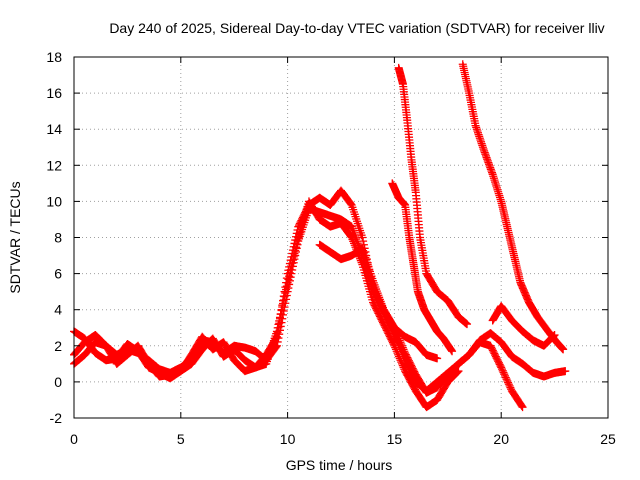 The height and width of the screenshot is (480, 640). Describe the element at coordinates (395, 439) in the screenshot. I see `x-tick-label: 15` at that location.